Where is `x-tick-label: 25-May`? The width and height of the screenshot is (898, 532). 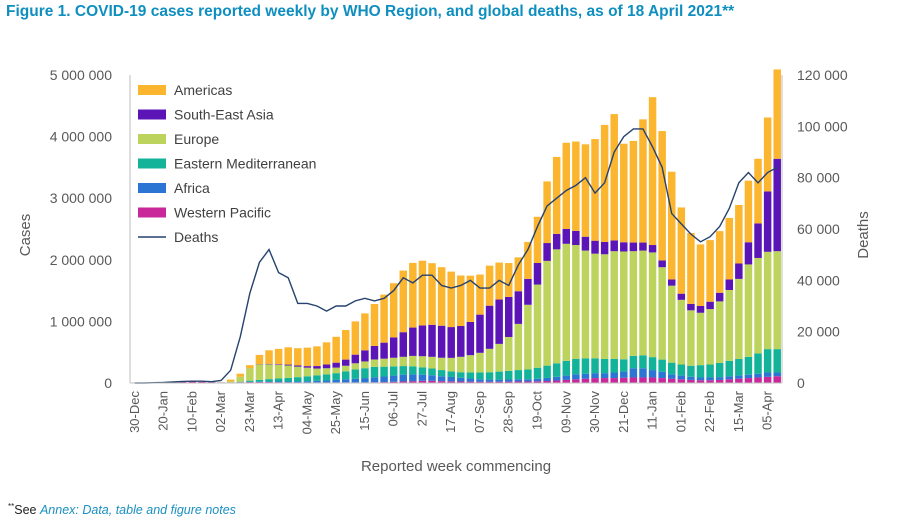
x-tick-label: 25-May is located at coordinates (335, 413).